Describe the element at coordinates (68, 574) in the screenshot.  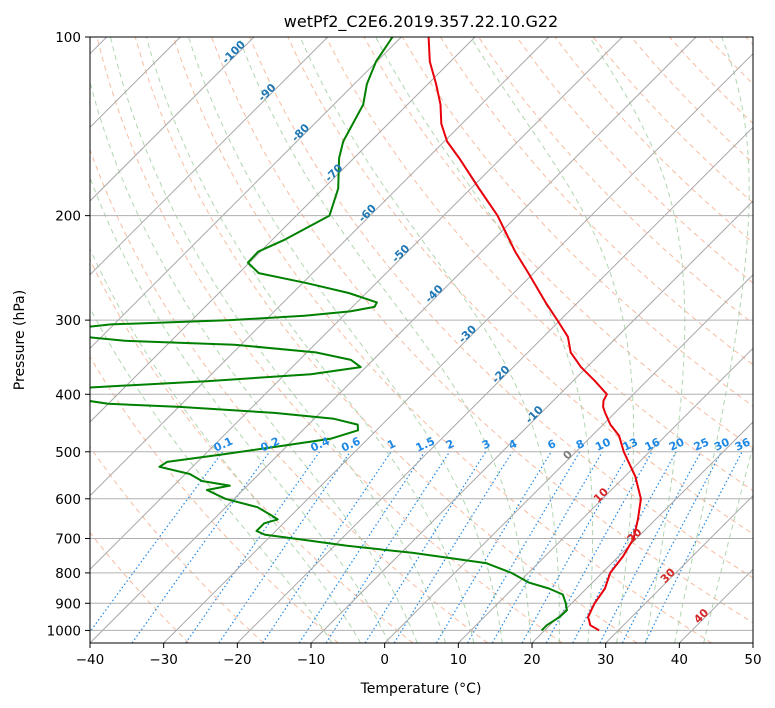
I see `y-tick-label: 800` at that location.